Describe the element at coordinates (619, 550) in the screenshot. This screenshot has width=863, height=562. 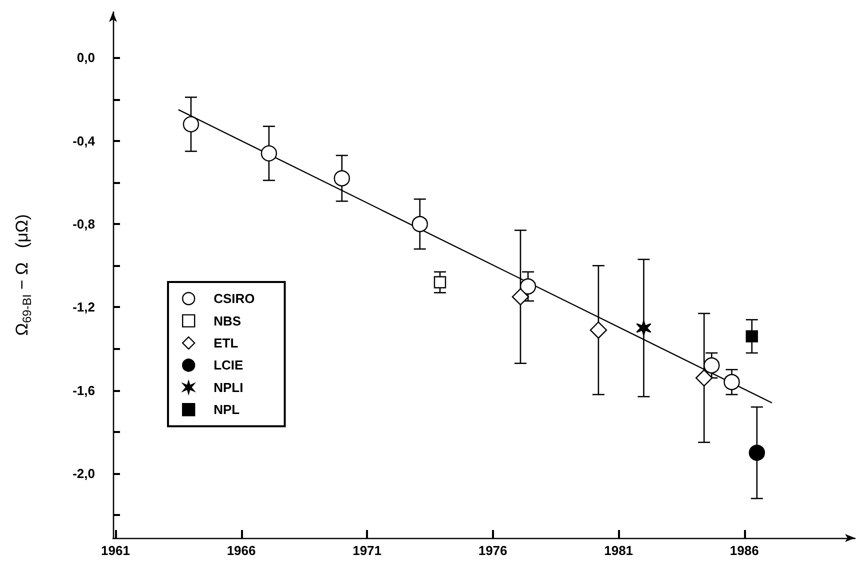
I see `x-tick-label: 1981` at that location.